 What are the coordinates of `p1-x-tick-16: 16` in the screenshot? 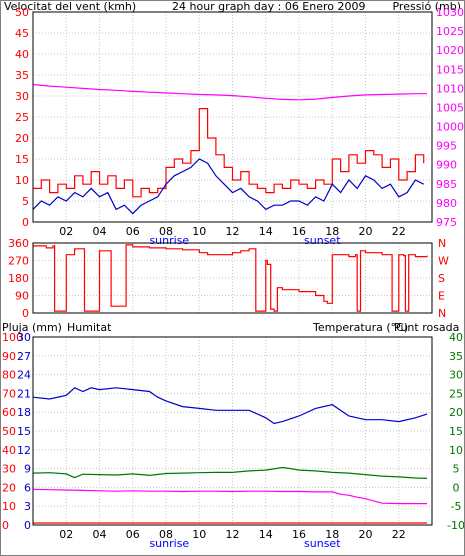 It's located at (299, 231).